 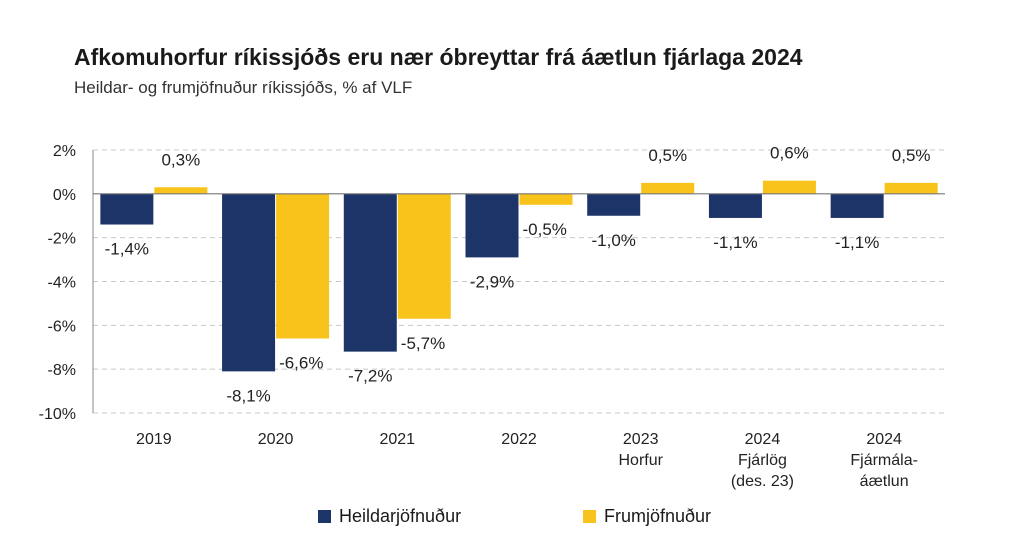 I want to click on x-tick-label: Horfur, so click(x=640, y=460).